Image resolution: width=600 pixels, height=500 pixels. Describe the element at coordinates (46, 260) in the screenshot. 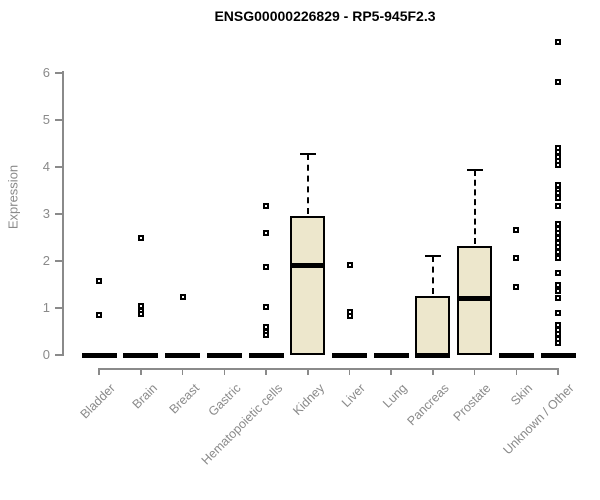

I see `y-tick-label: 2` at that location.